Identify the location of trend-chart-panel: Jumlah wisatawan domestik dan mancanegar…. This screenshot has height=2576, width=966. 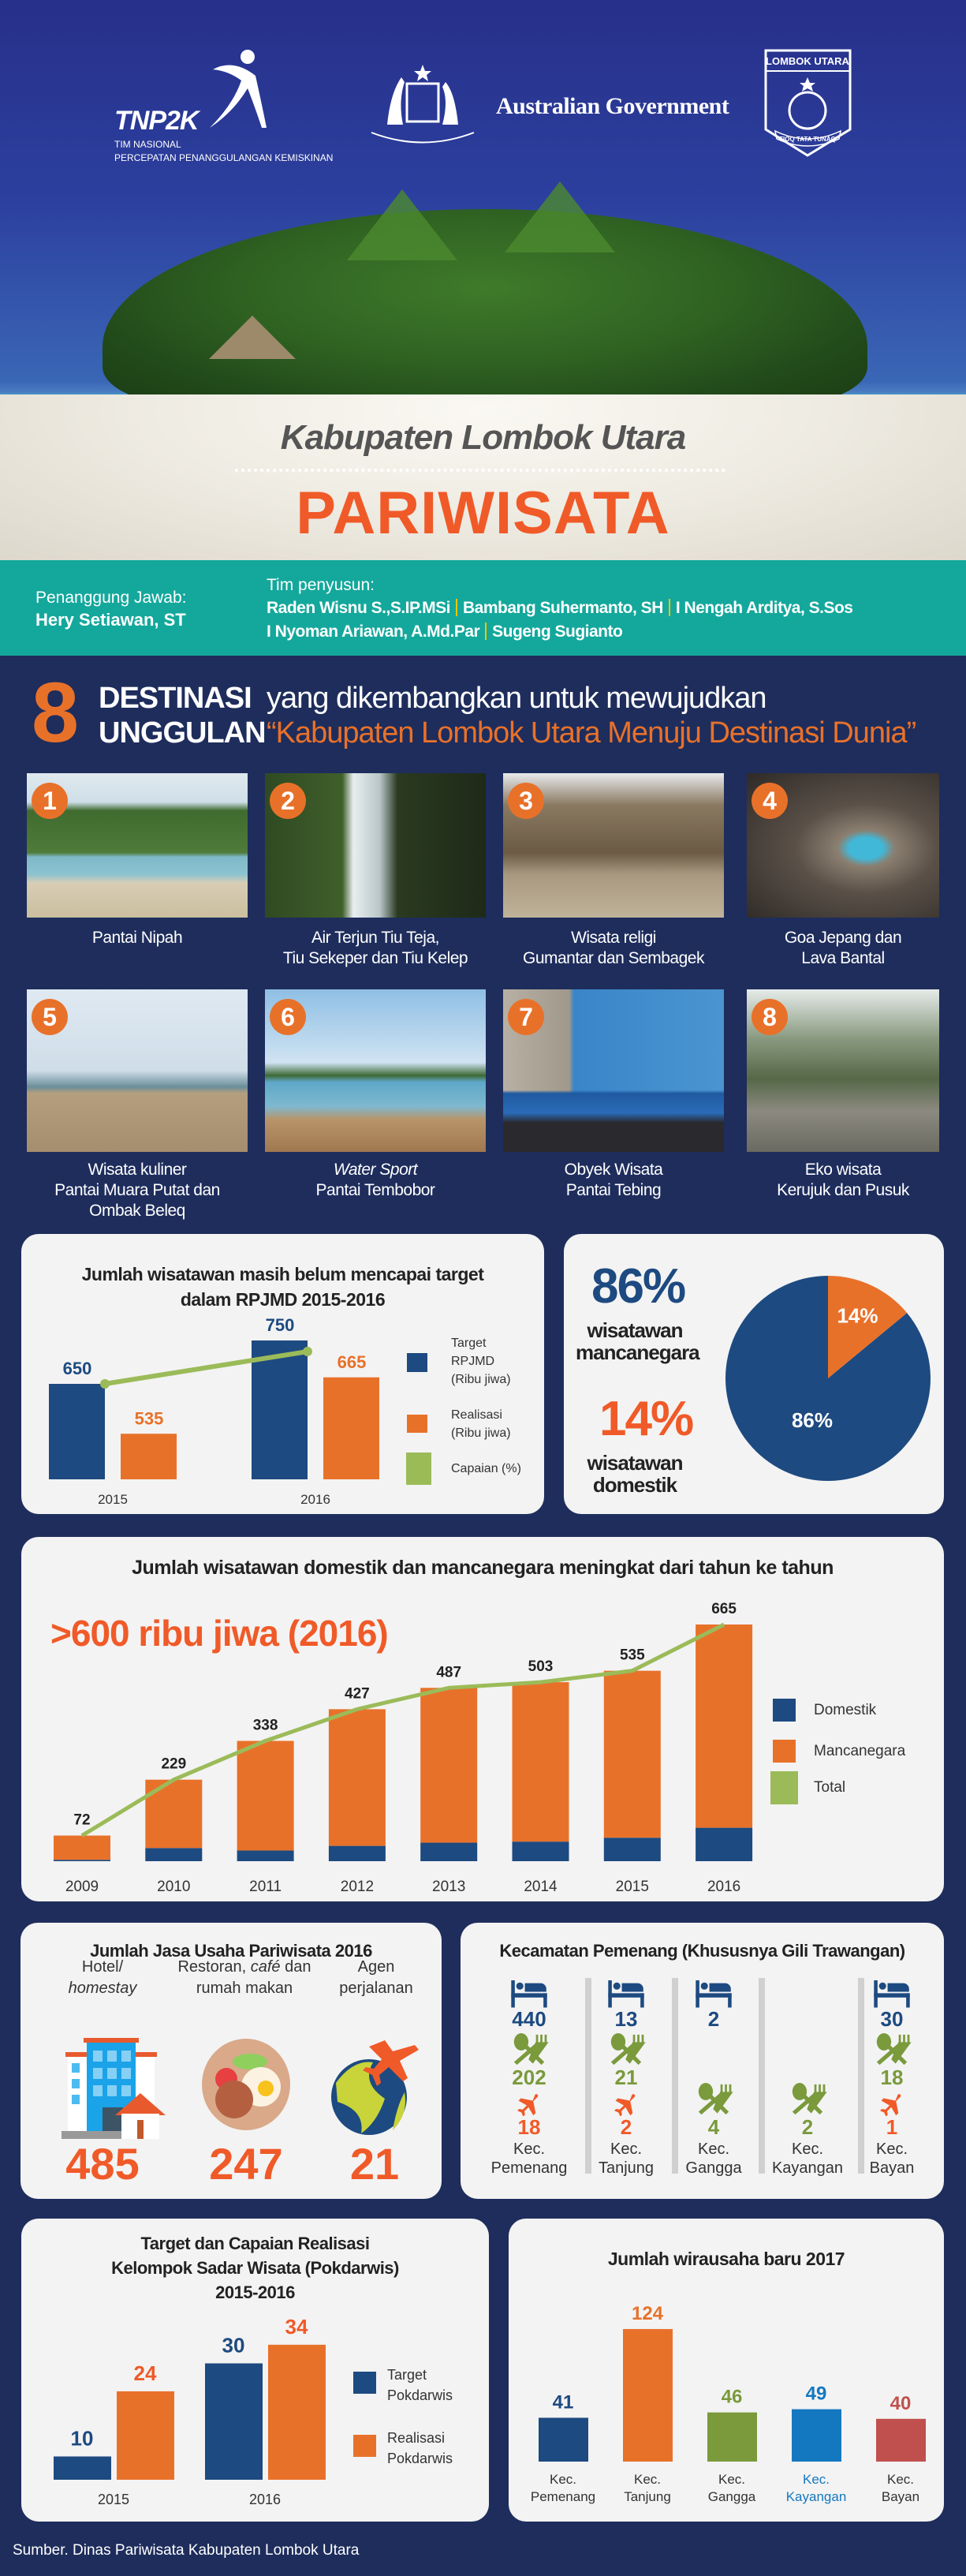
(482, 1719).